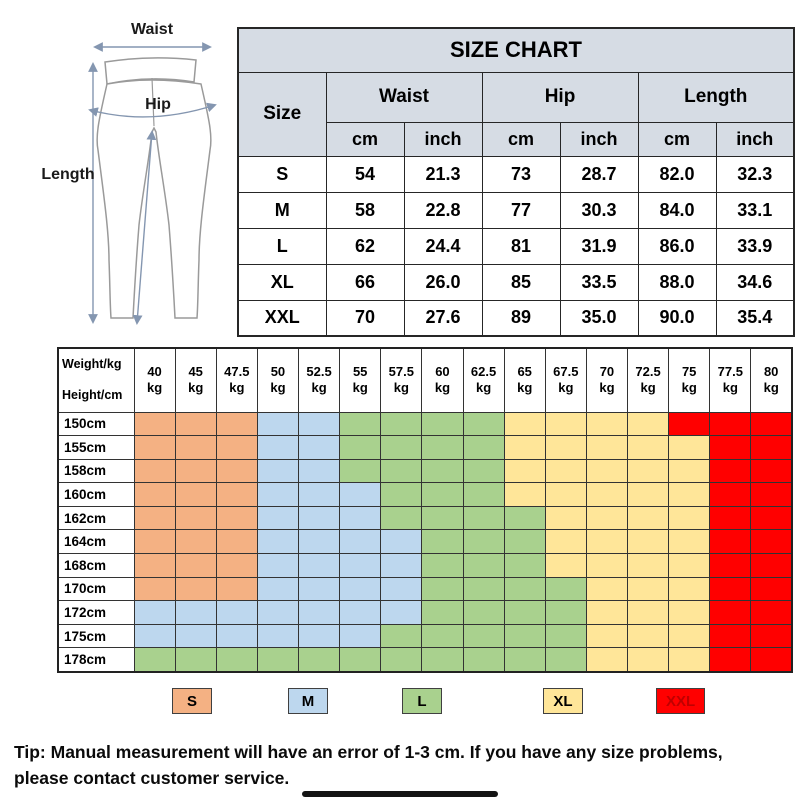 This screenshot has width=800, height=800. I want to click on length-cm-header: cm, so click(677, 139).